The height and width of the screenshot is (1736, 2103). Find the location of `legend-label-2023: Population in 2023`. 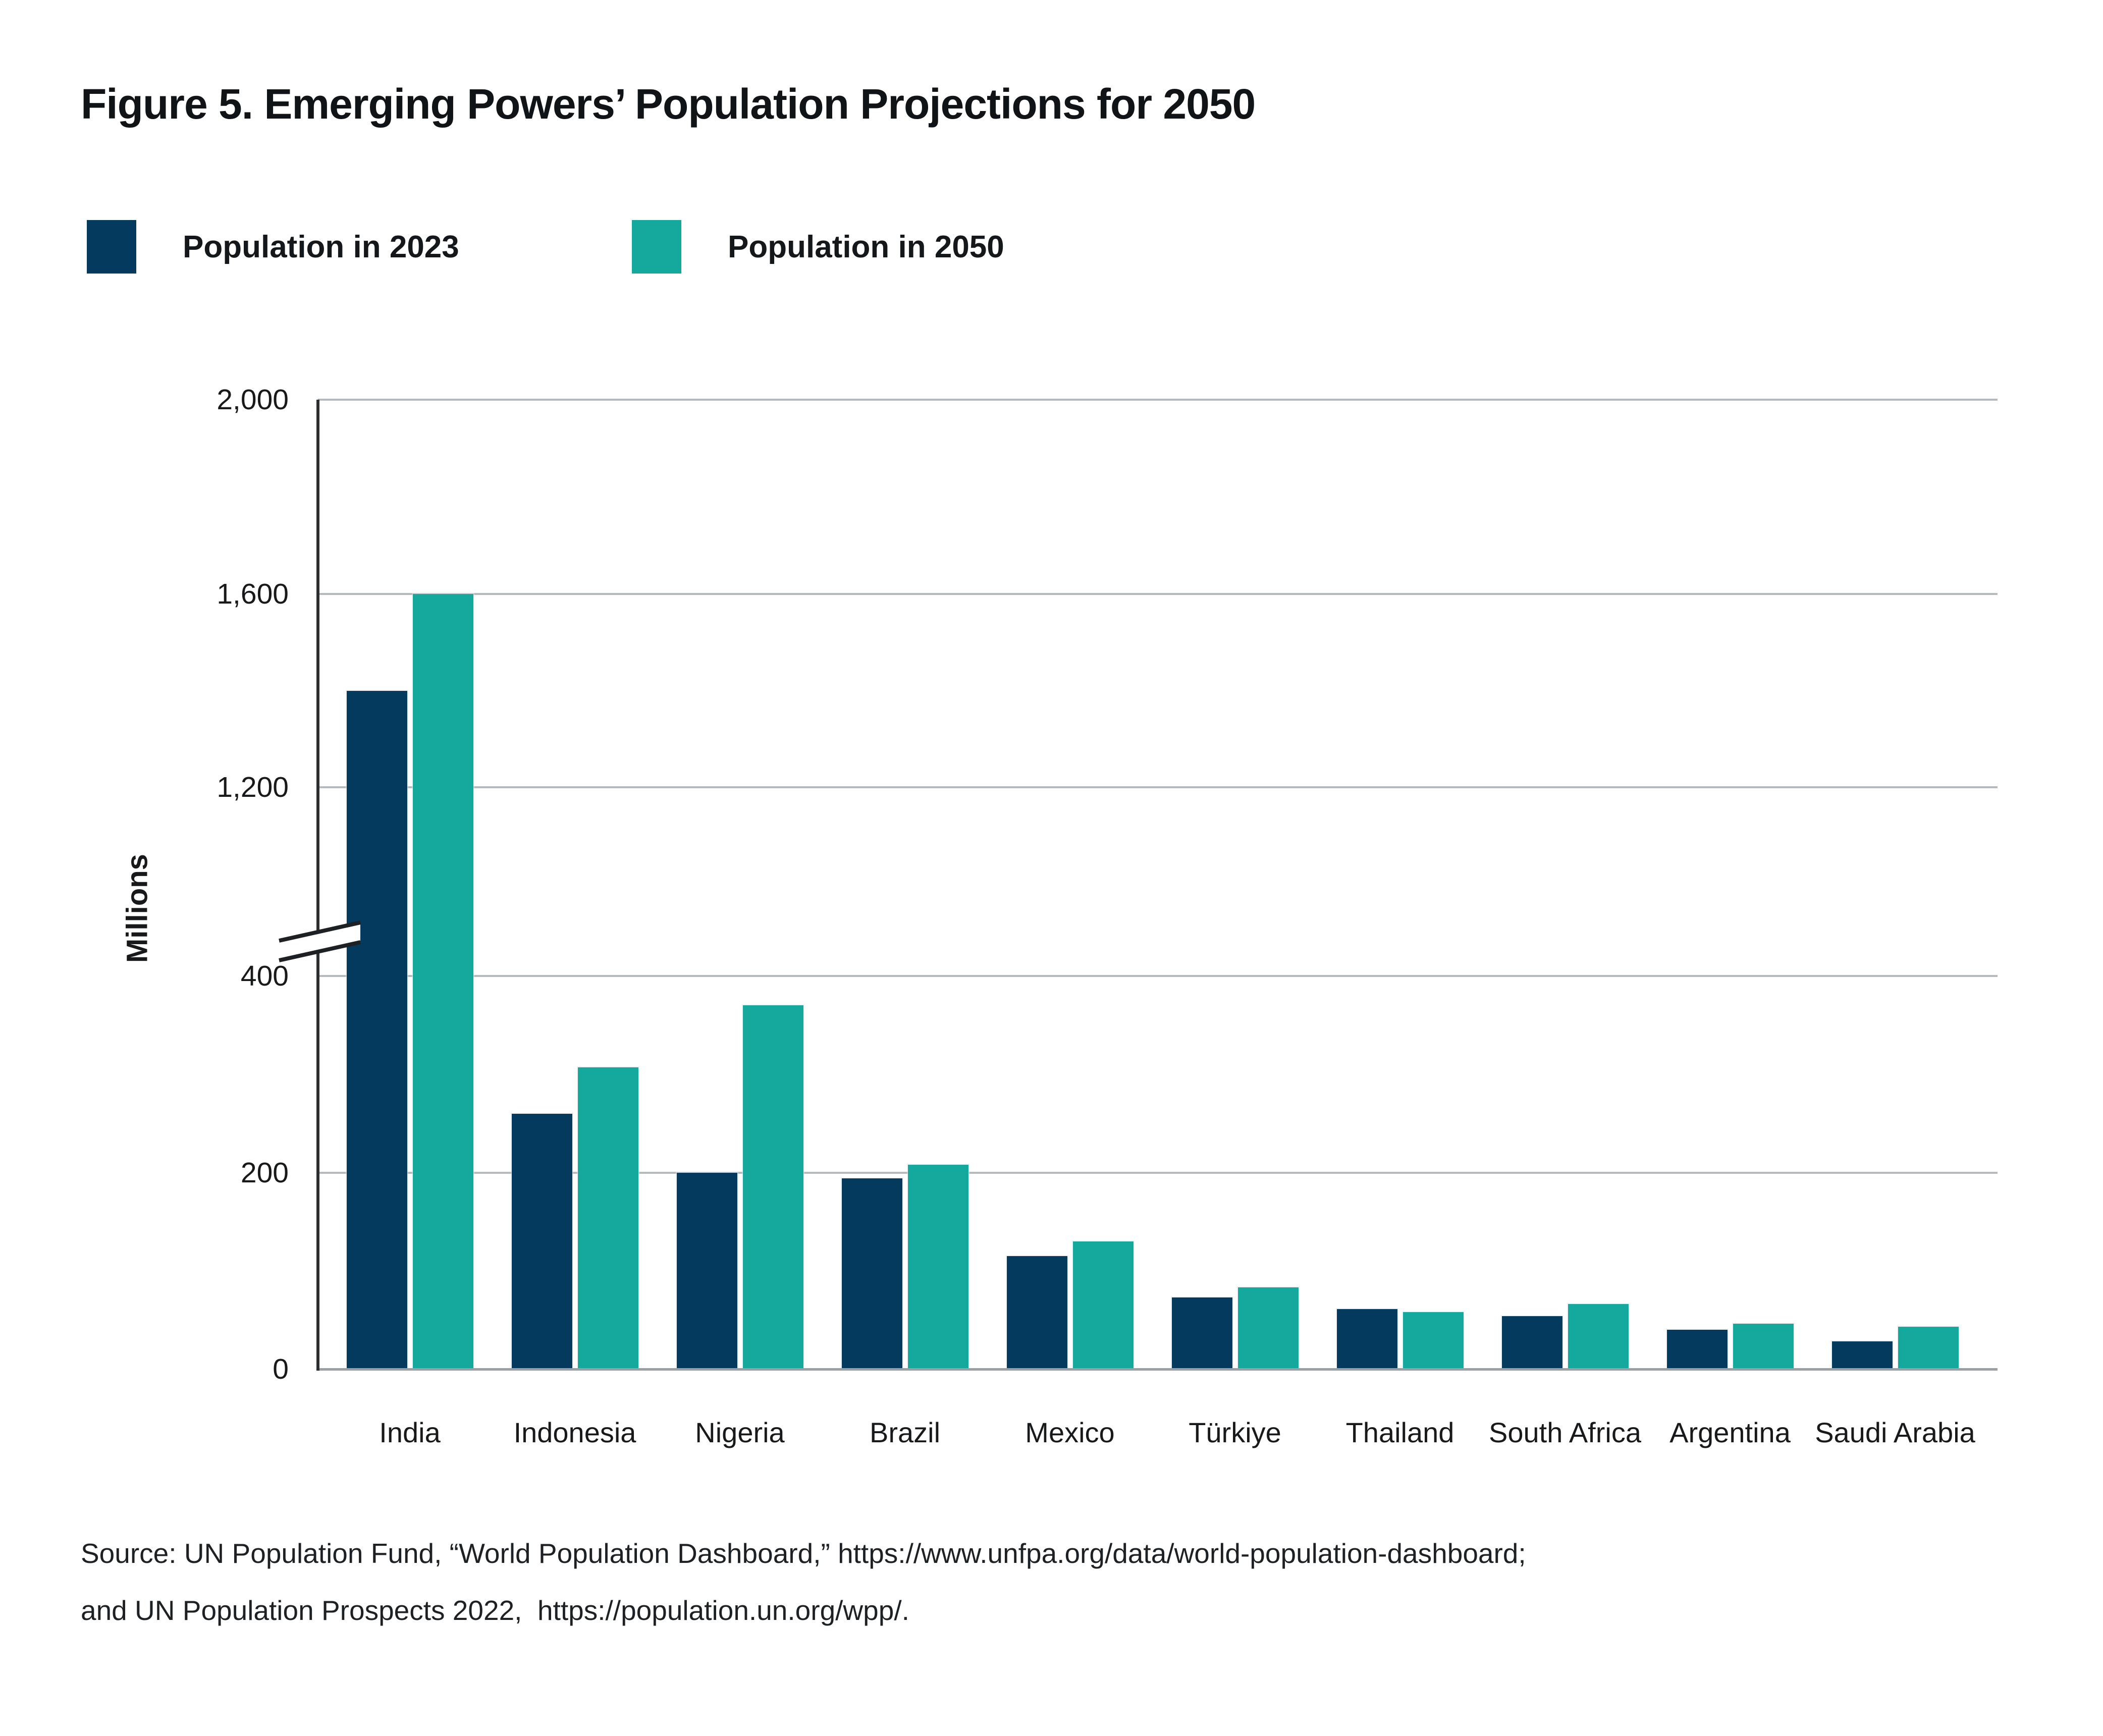

legend-label-2023: Population in 2023 is located at coordinates (321, 246).